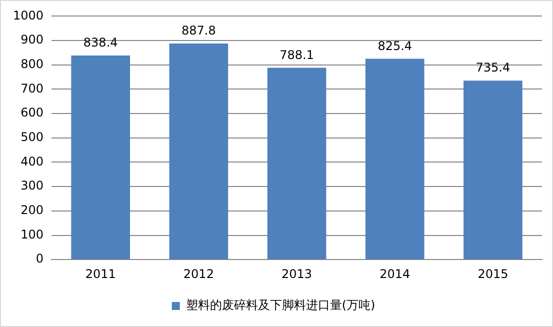 The image size is (553, 327). I want to click on y-tick-label: 1000, so click(28, 15).